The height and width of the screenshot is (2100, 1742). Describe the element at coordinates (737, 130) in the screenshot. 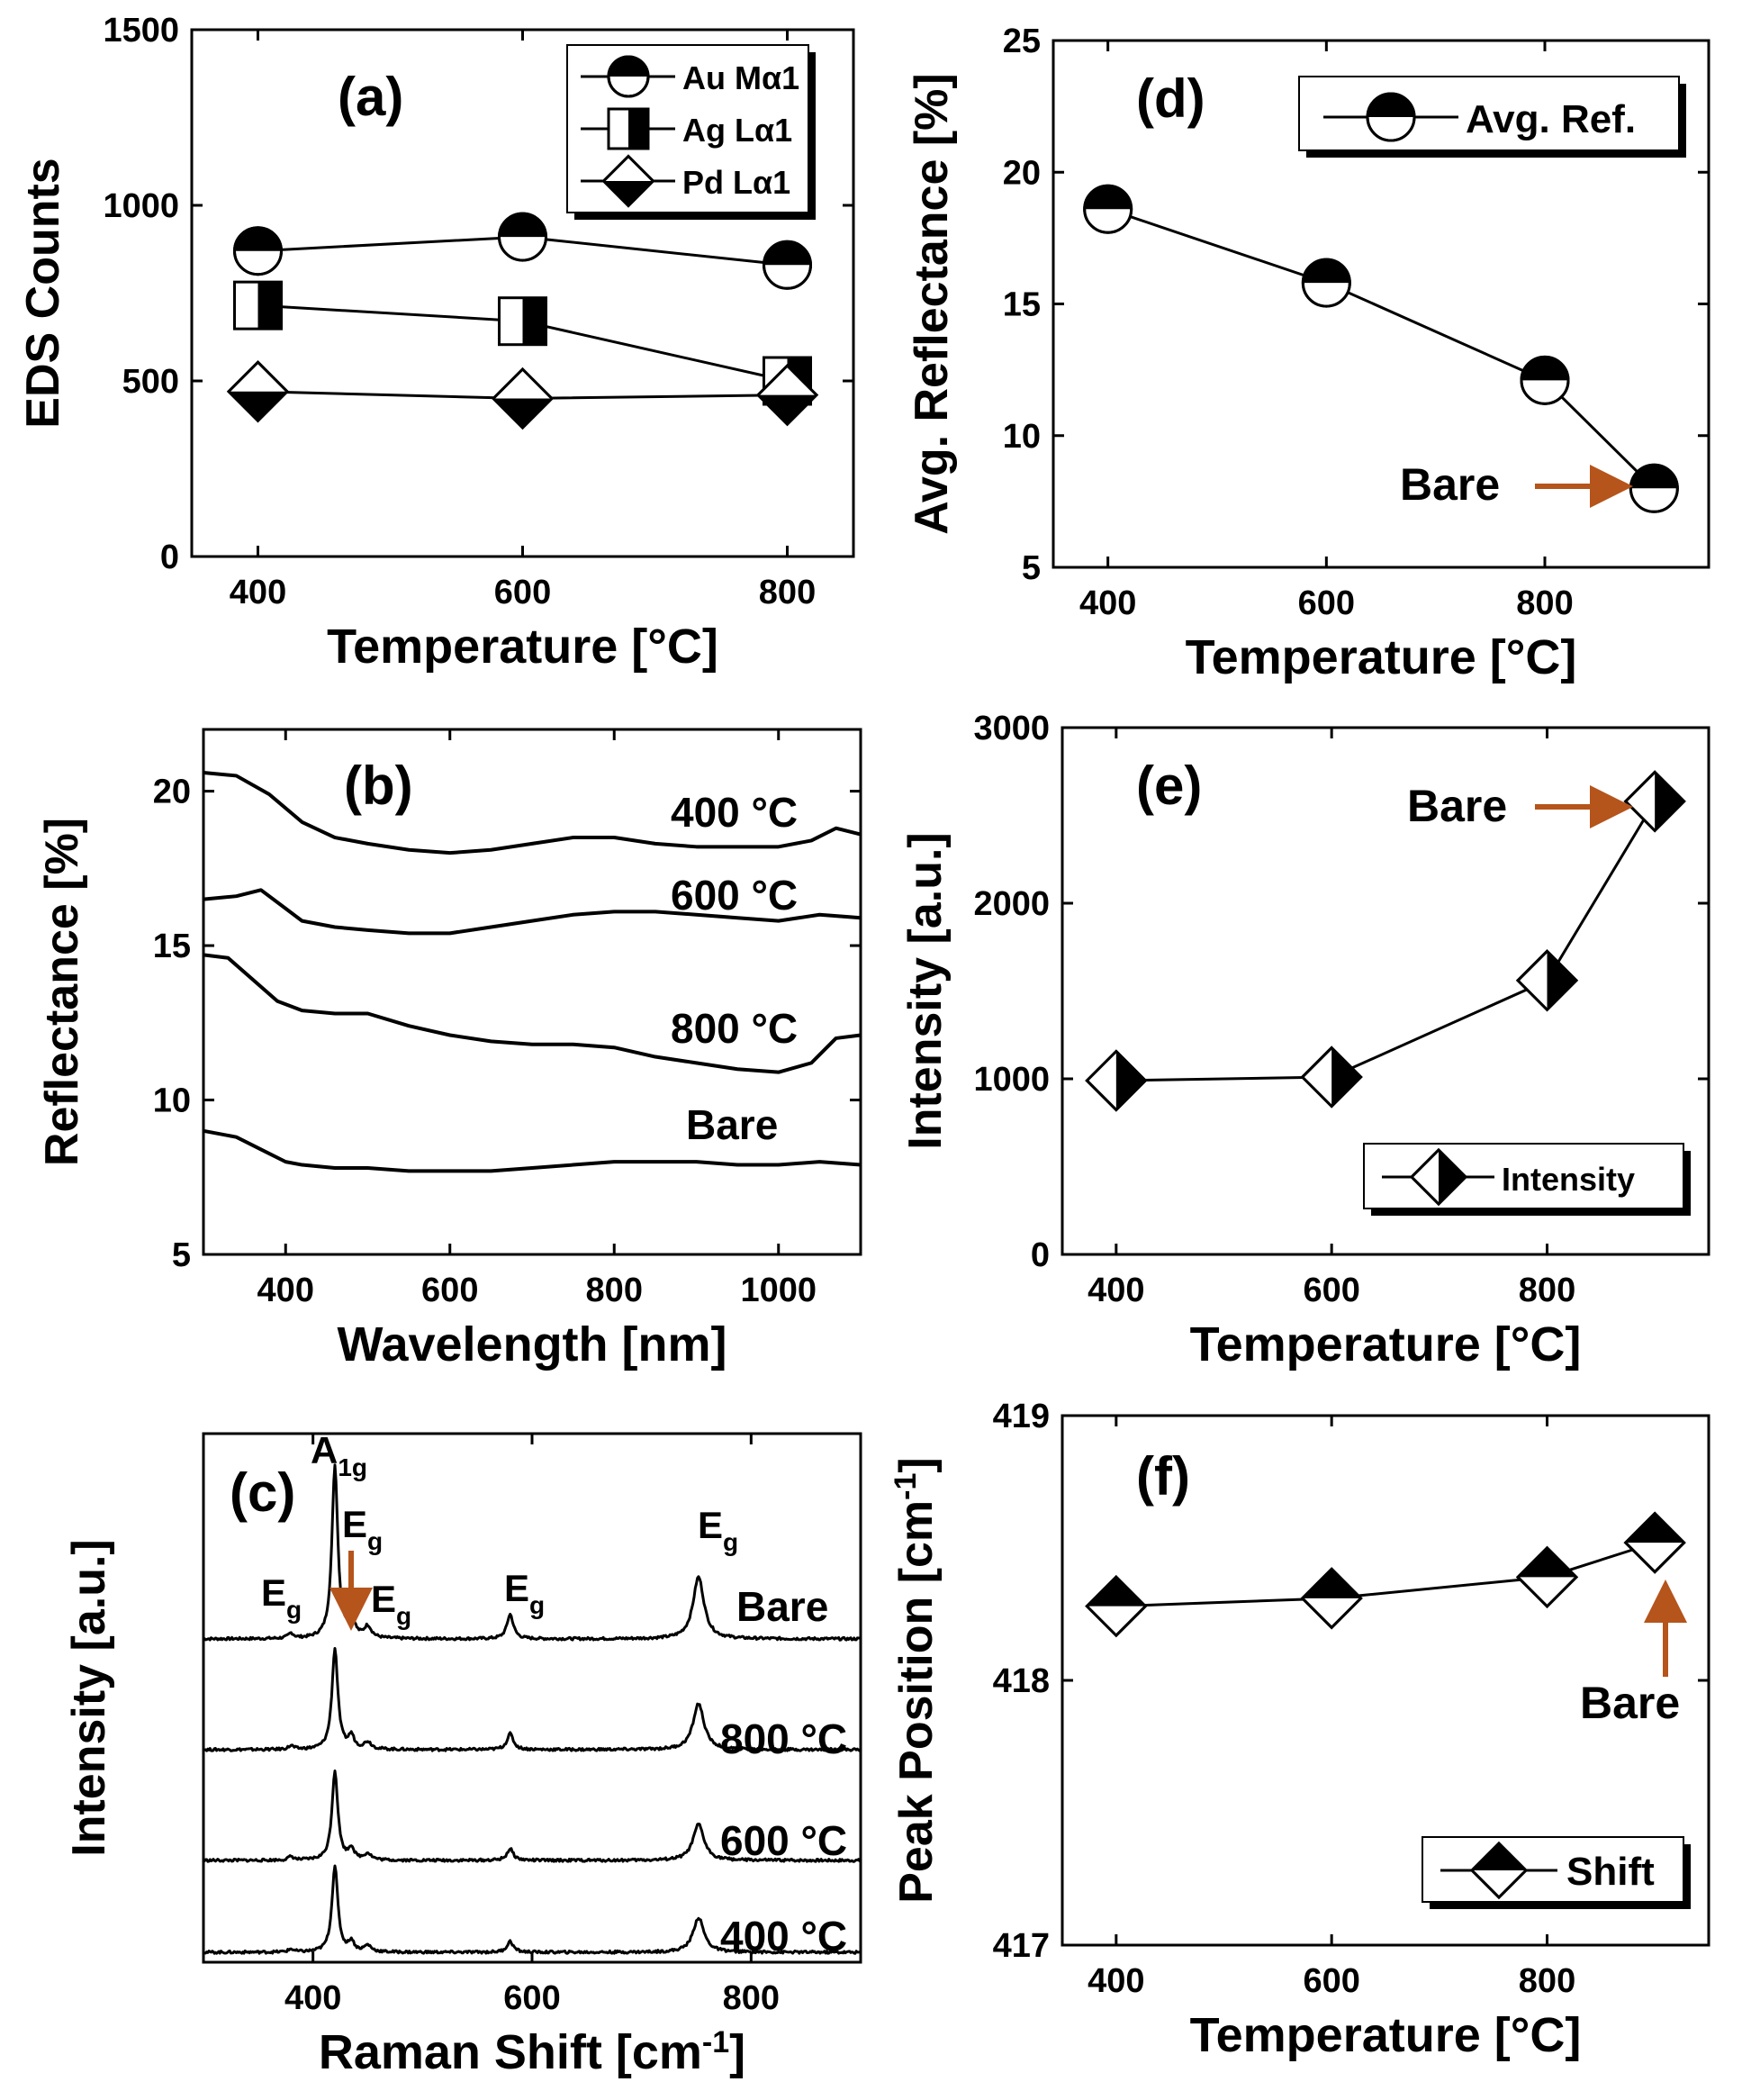

I see `legend-label-a: Ag Lα1` at that location.